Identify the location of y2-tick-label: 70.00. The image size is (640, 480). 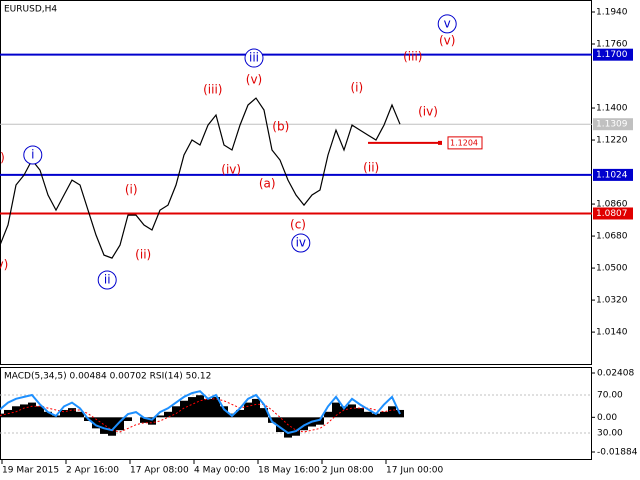
(610, 396).